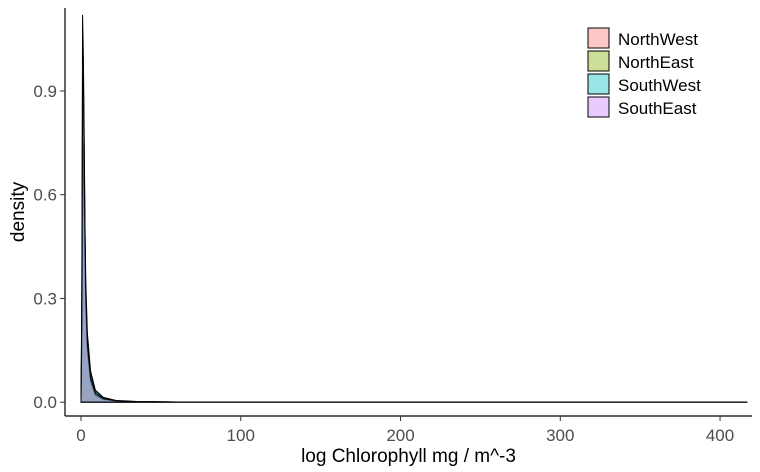  Describe the element at coordinates (400, 435) in the screenshot. I see `x-tick-label: 200` at that location.